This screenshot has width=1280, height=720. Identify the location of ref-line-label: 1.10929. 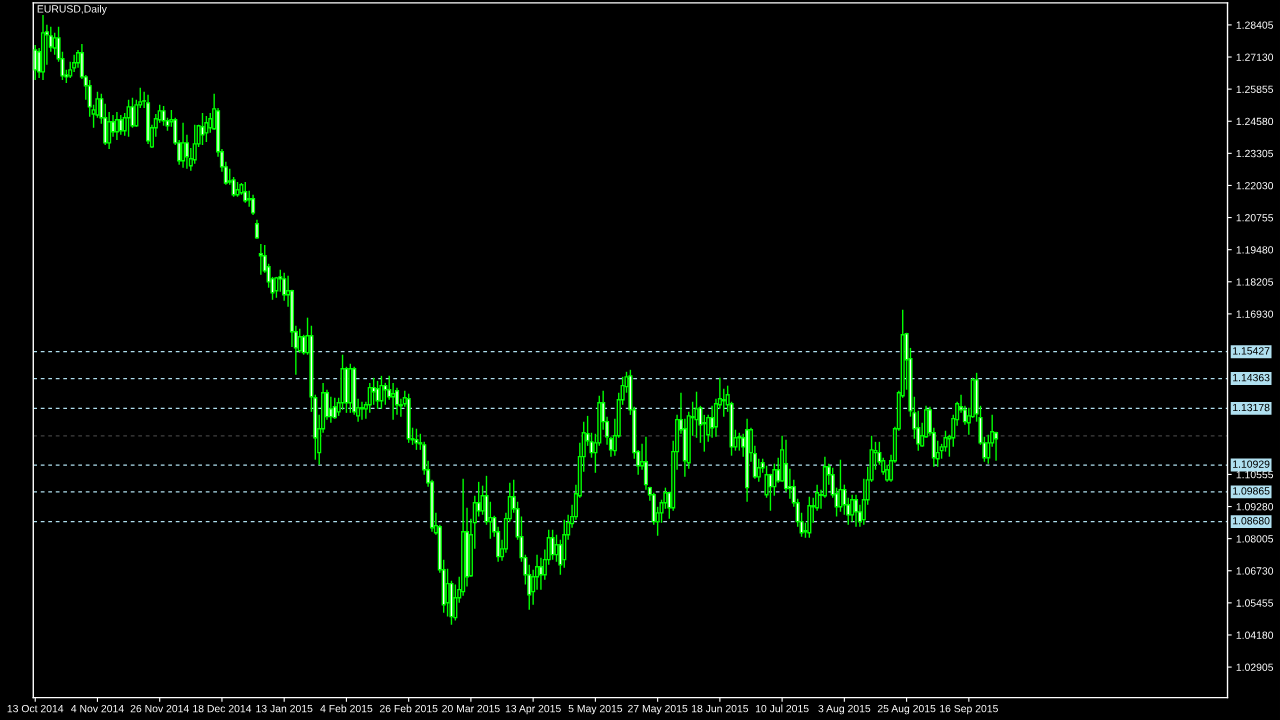
(1251, 464).